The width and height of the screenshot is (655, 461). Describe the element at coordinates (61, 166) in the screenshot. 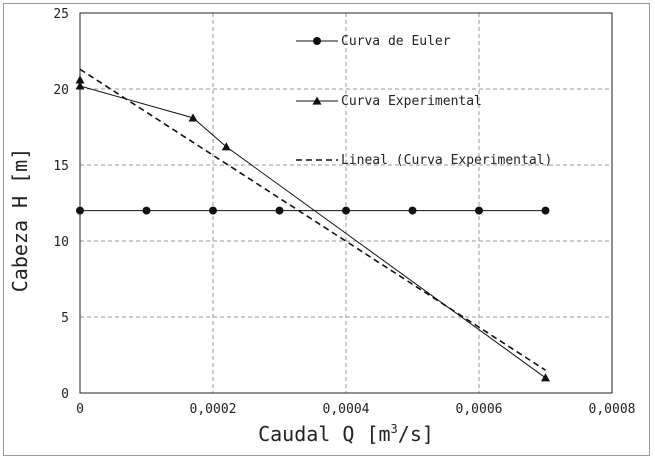

I see `y-tick-label: 15` at that location.